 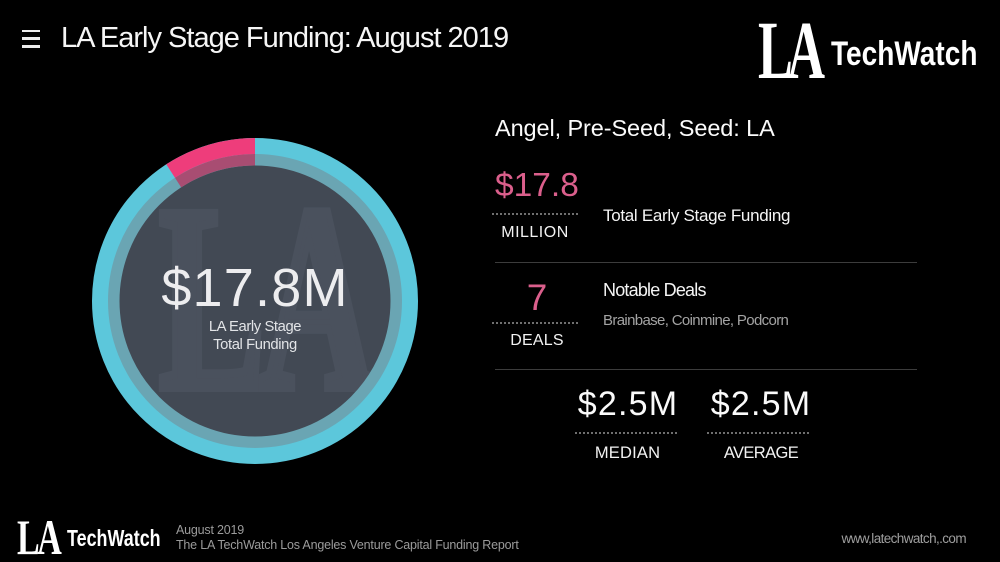 I want to click on svg-text: $17.8M, so click(x=254, y=288).